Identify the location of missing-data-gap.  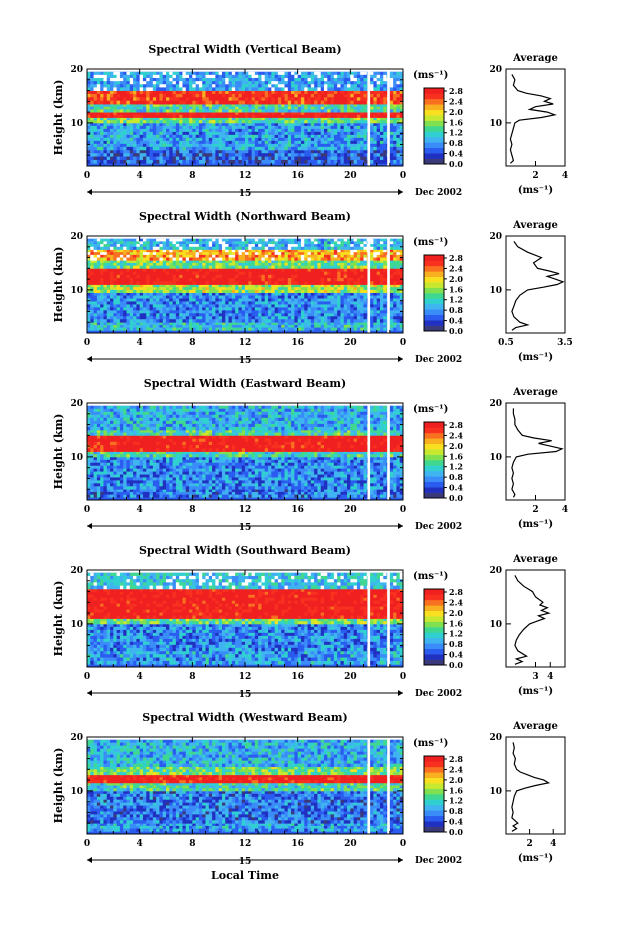
(388, 117).